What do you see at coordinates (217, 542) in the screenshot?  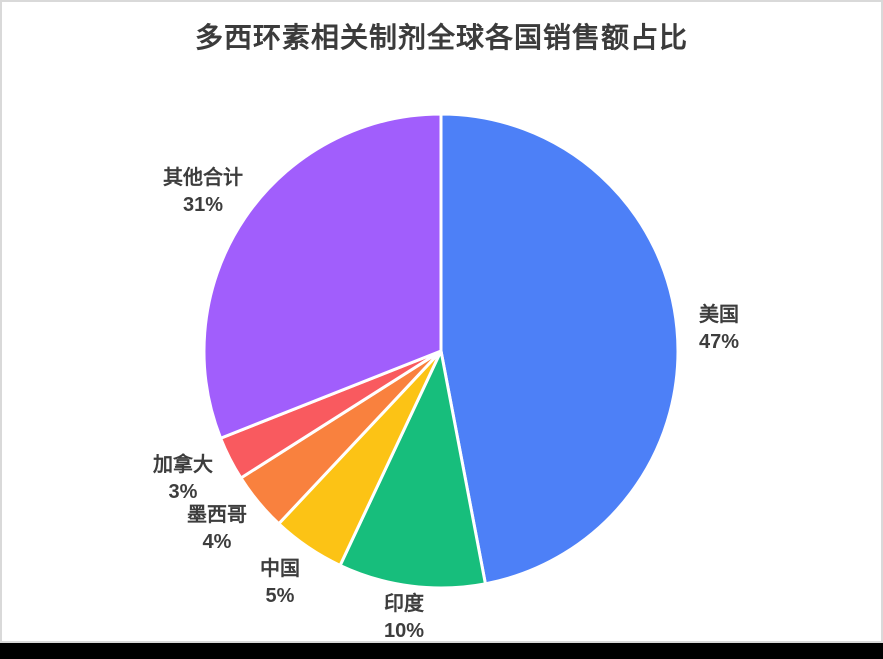 I see `slice-label-percent: 4%` at bounding box center [217, 542].